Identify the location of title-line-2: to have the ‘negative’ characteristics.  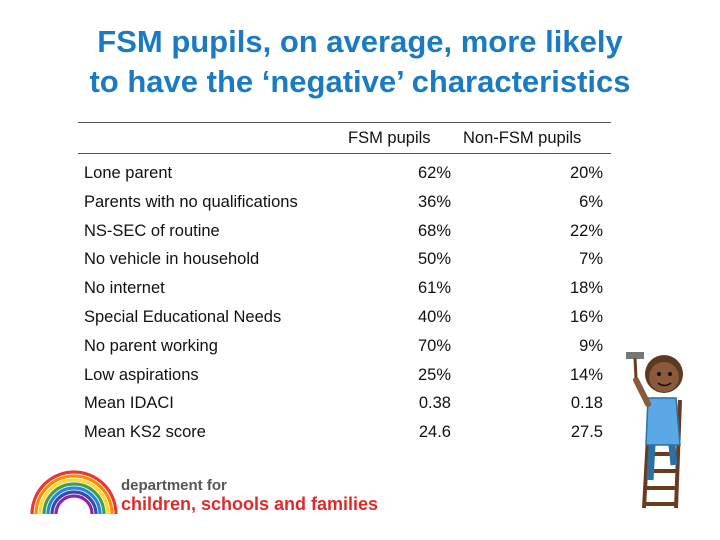
(360, 81).